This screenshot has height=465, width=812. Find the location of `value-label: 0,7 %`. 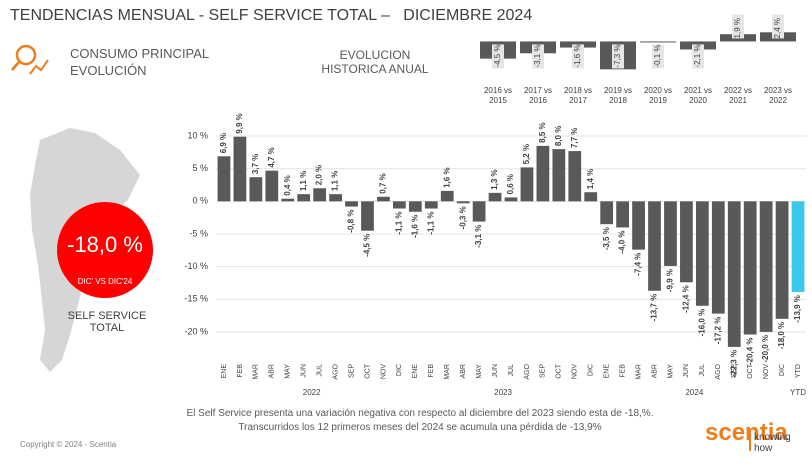

value-label: 0,7 % is located at coordinates (383, 183).